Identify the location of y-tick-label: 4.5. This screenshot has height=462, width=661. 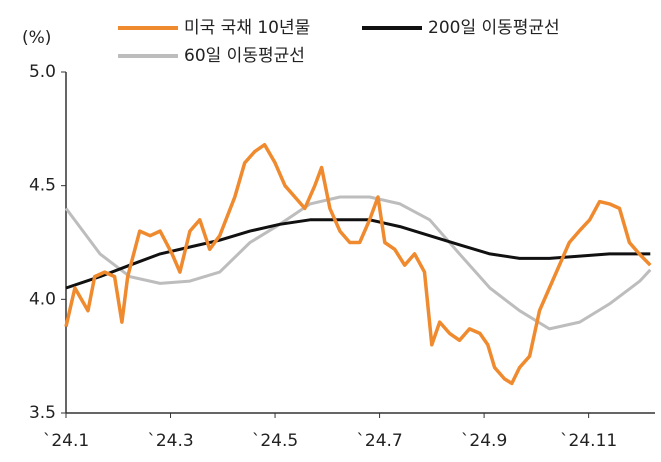
(42, 186).